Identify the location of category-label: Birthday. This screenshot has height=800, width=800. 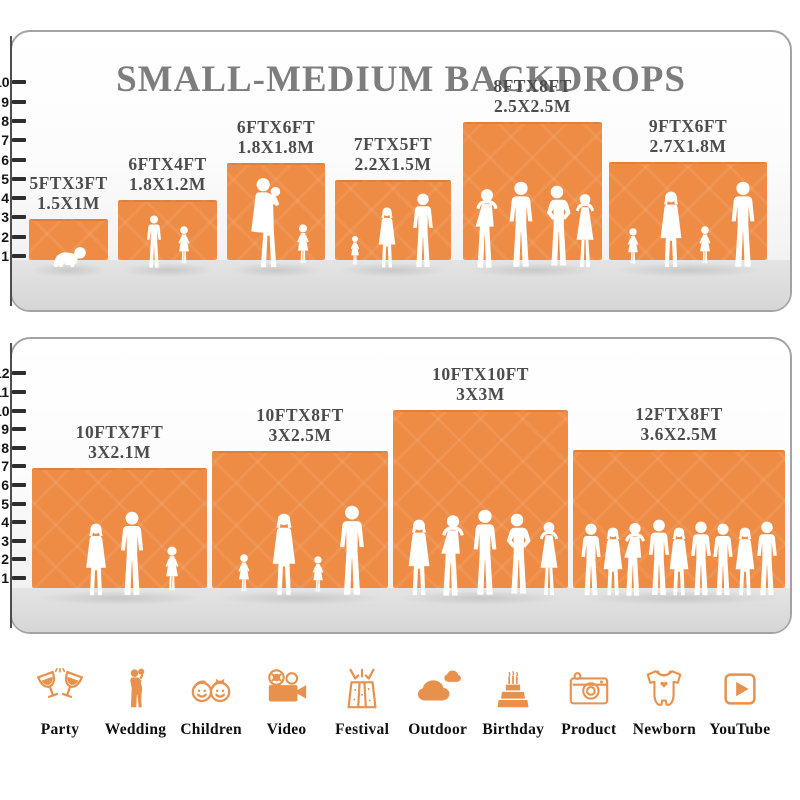
(513, 729).